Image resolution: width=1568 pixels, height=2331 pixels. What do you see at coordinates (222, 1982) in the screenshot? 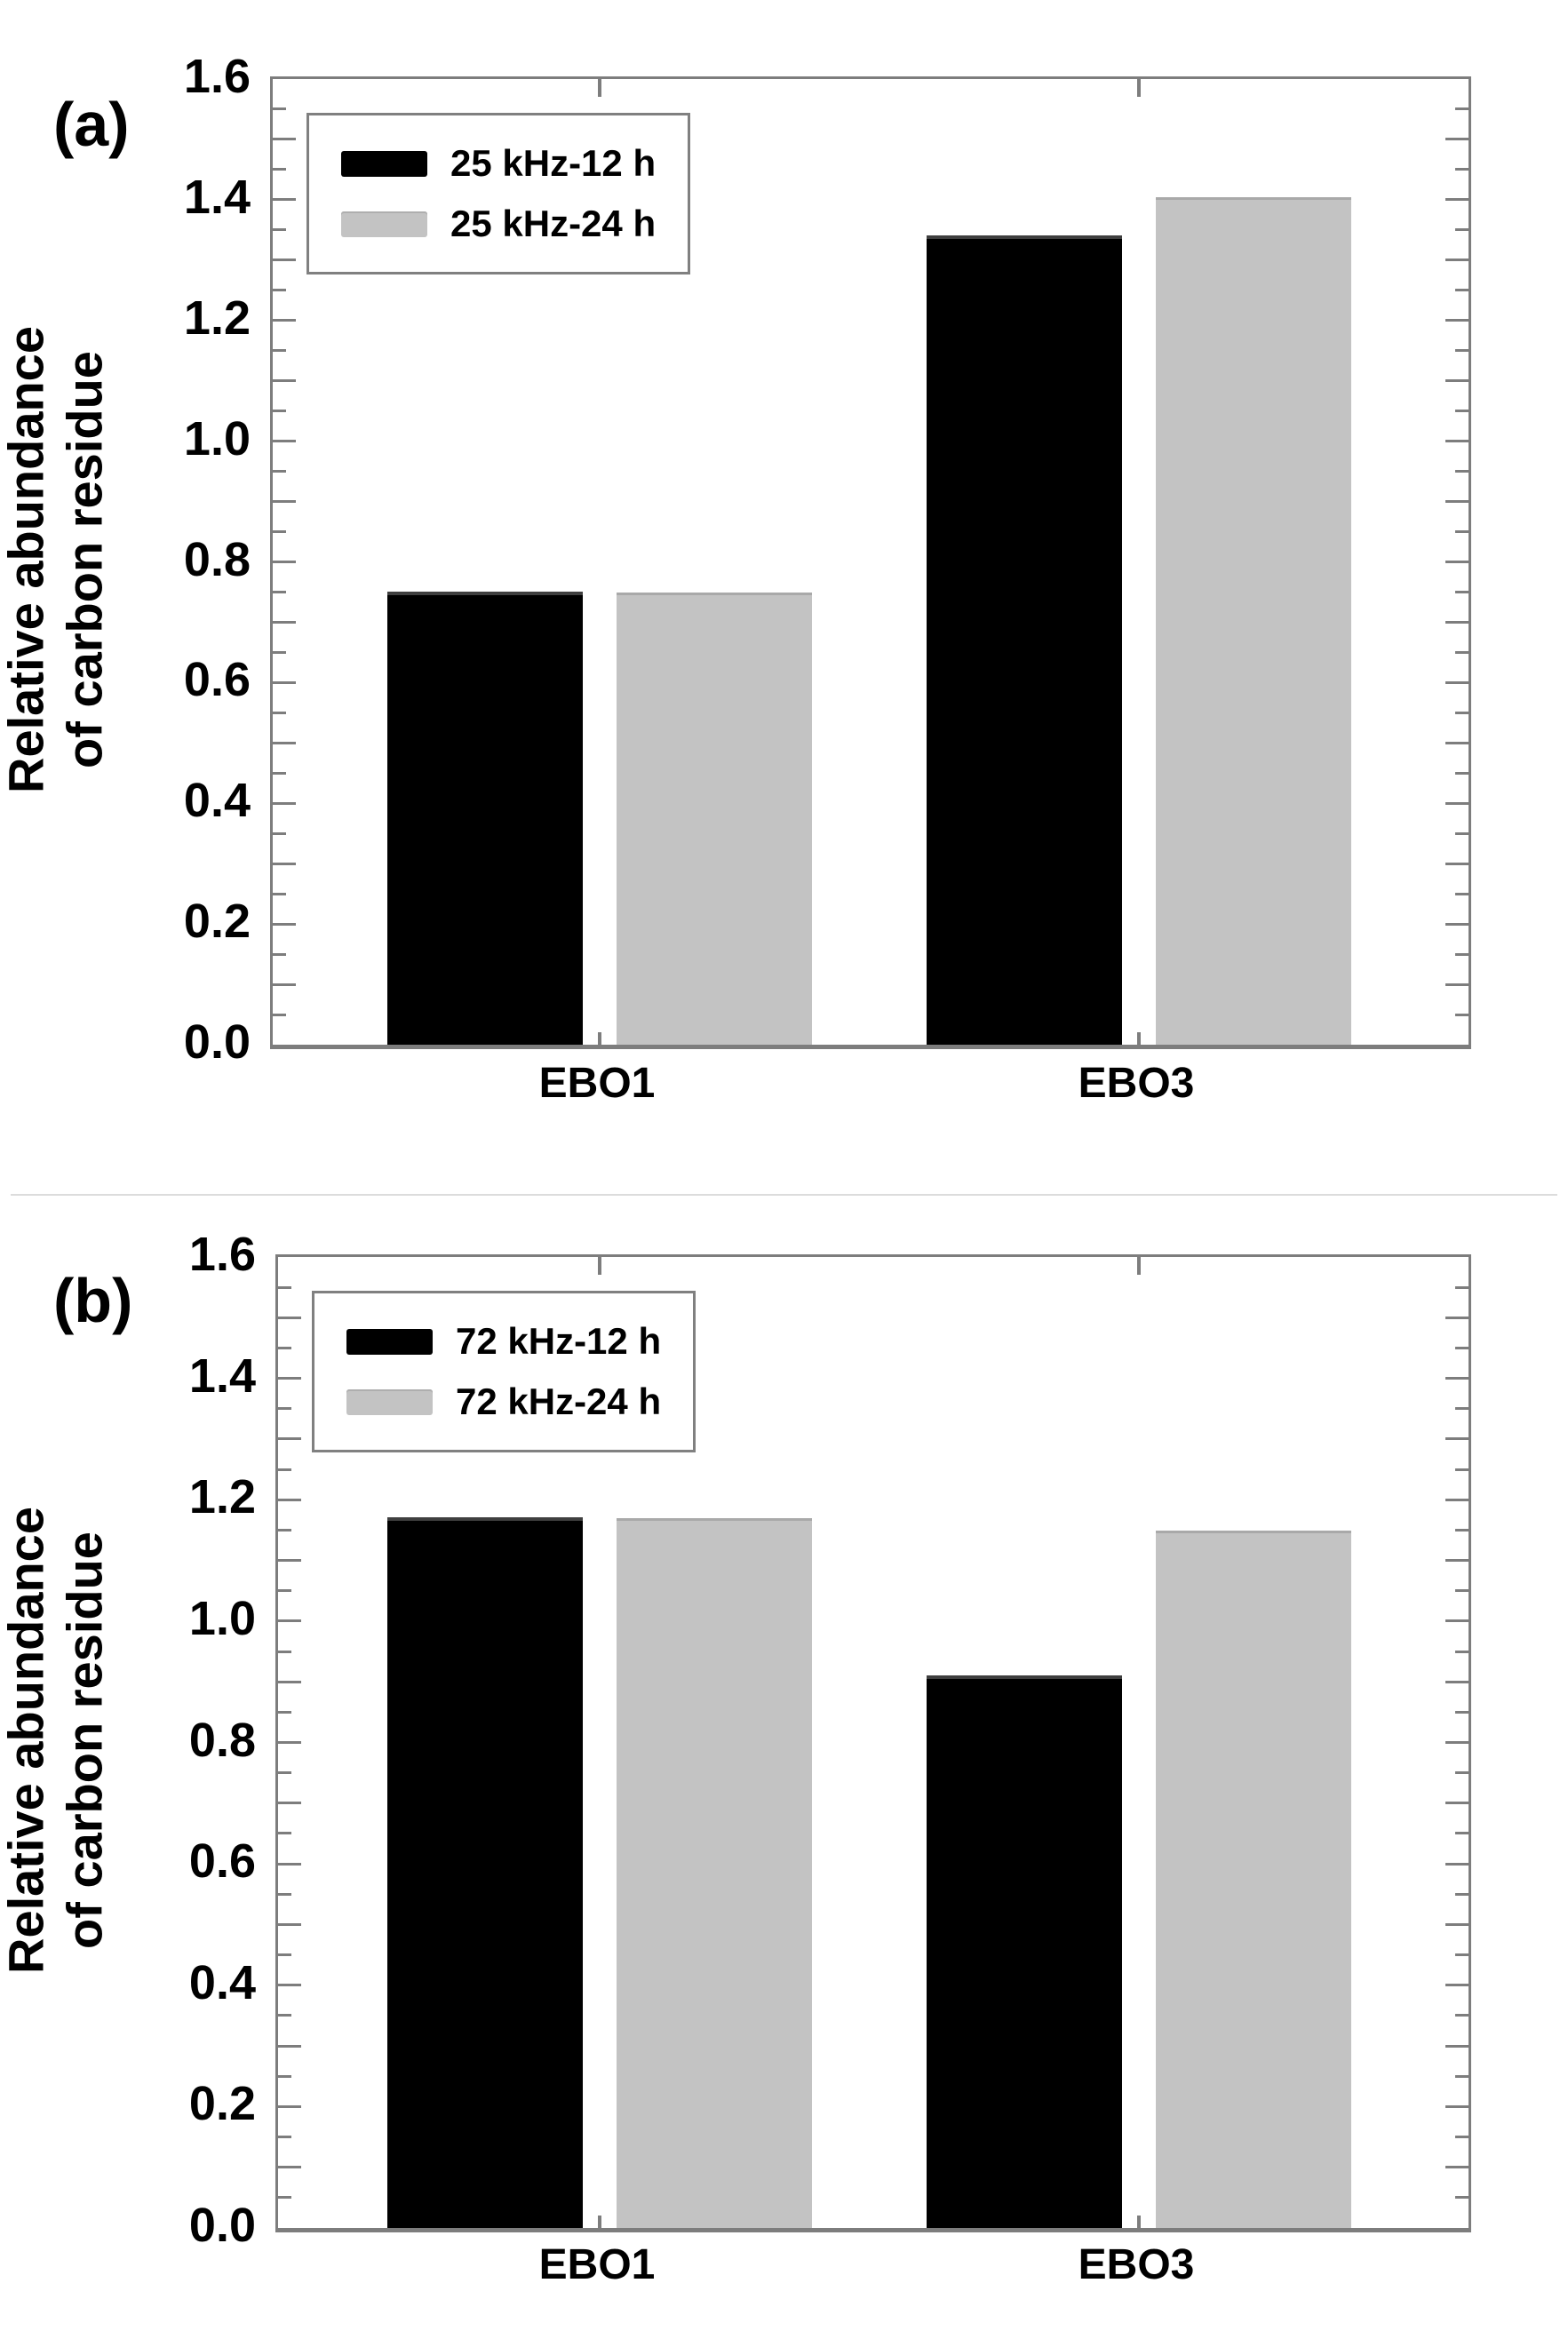
I see `y-tick-label: 0.4` at bounding box center [222, 1982].